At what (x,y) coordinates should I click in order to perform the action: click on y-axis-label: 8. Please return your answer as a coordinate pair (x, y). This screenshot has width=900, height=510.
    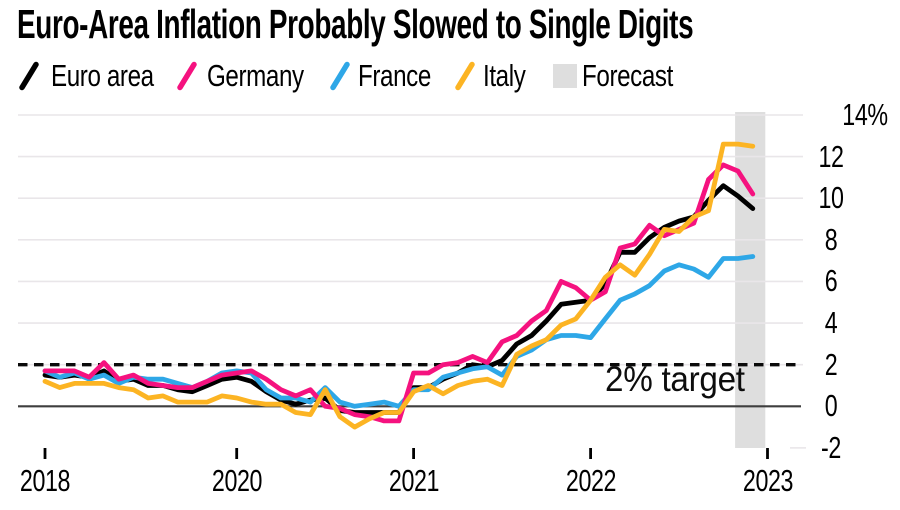
    Looking at the image, I should click on (831, 239).